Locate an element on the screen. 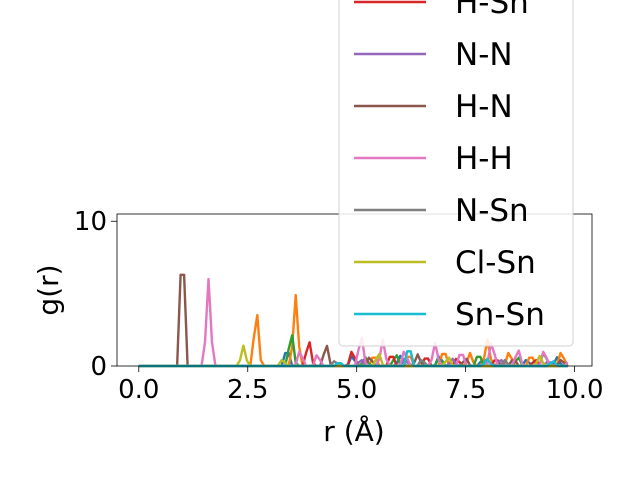  x-tick-label: 5.0 is located at coordinates (356, 390).